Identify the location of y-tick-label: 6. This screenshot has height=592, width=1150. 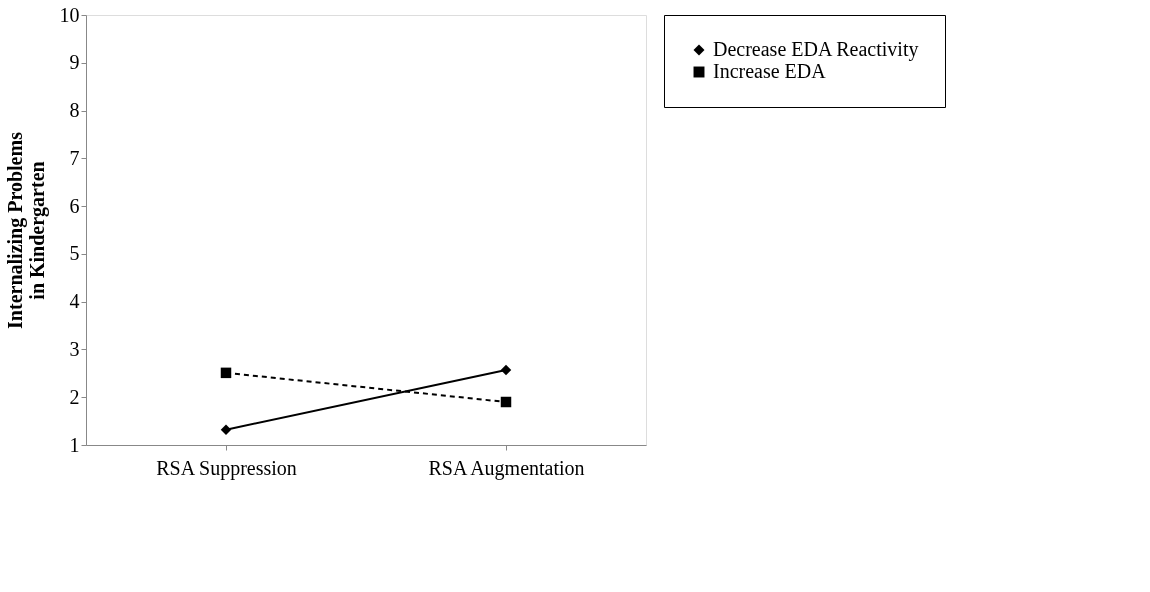
(74, 205).